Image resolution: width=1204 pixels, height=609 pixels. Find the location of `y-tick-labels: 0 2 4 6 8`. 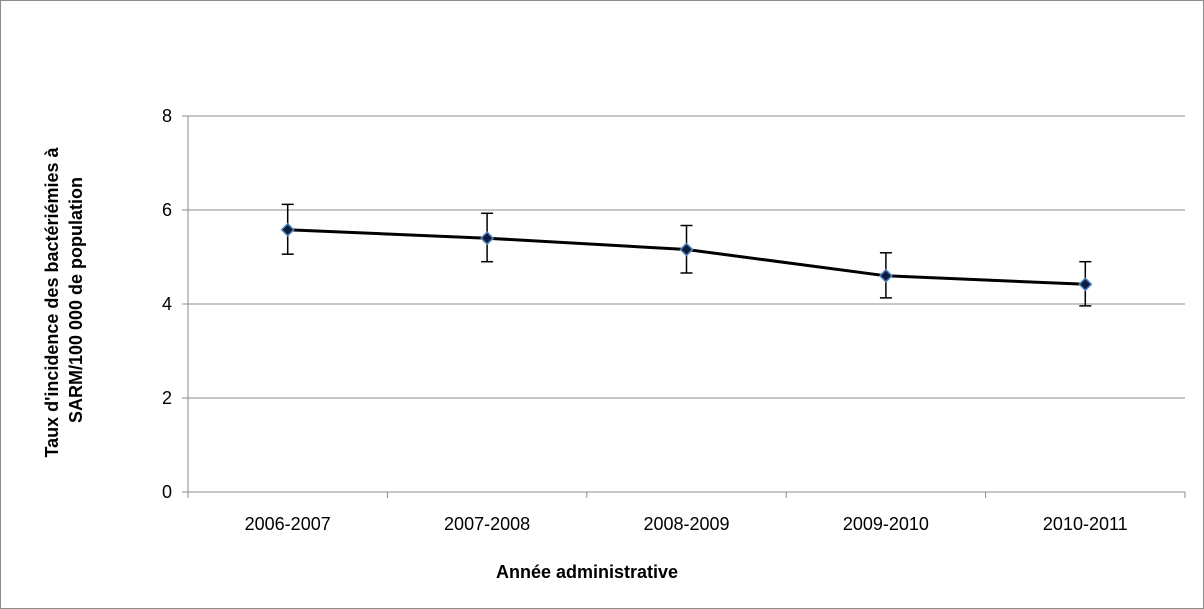

y-tick-labels: 0 2 4 6 8 is located at coordinates (167, 304).